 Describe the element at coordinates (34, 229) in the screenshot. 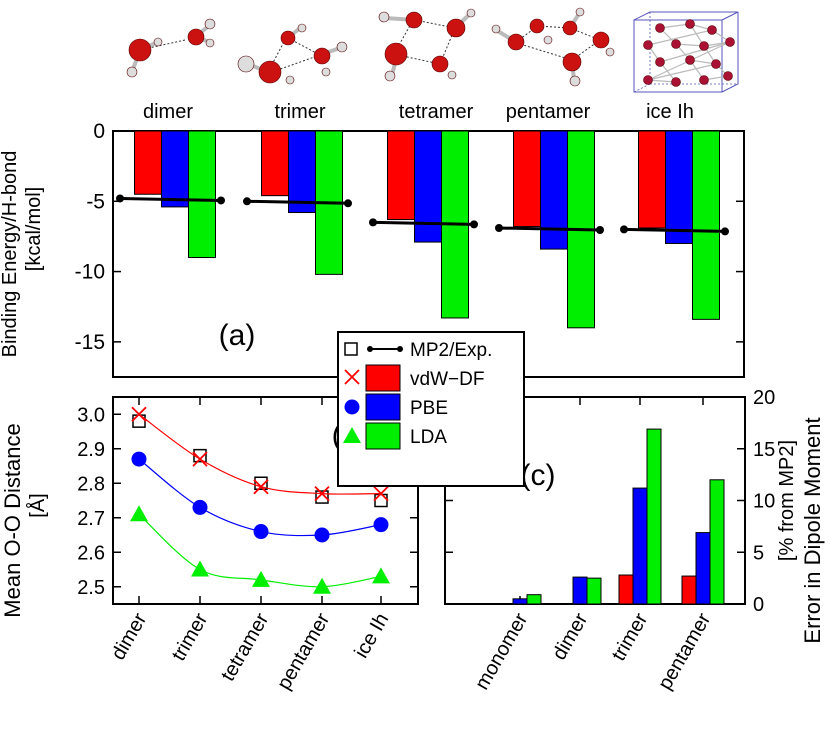

I see `y-axis-label: [kcal/mol]` at that location.